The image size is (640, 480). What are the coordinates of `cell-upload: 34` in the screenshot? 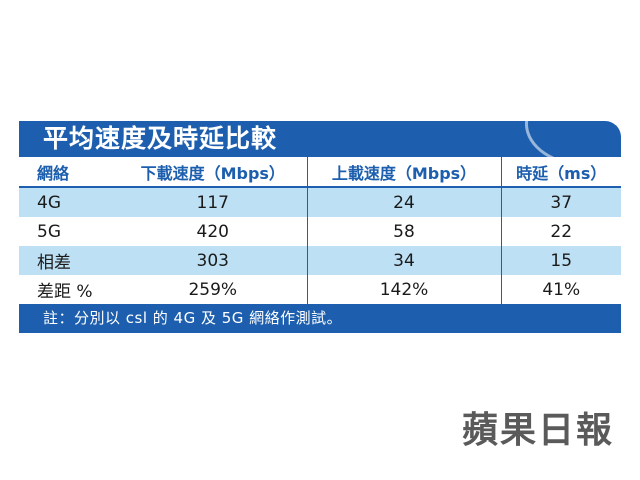 It's located at (403, 260).